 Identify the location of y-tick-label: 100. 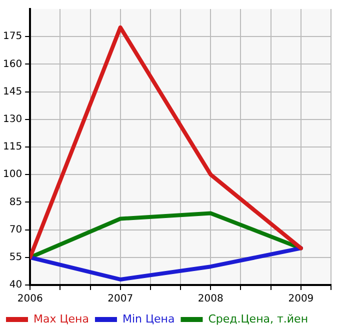
(12, 174).